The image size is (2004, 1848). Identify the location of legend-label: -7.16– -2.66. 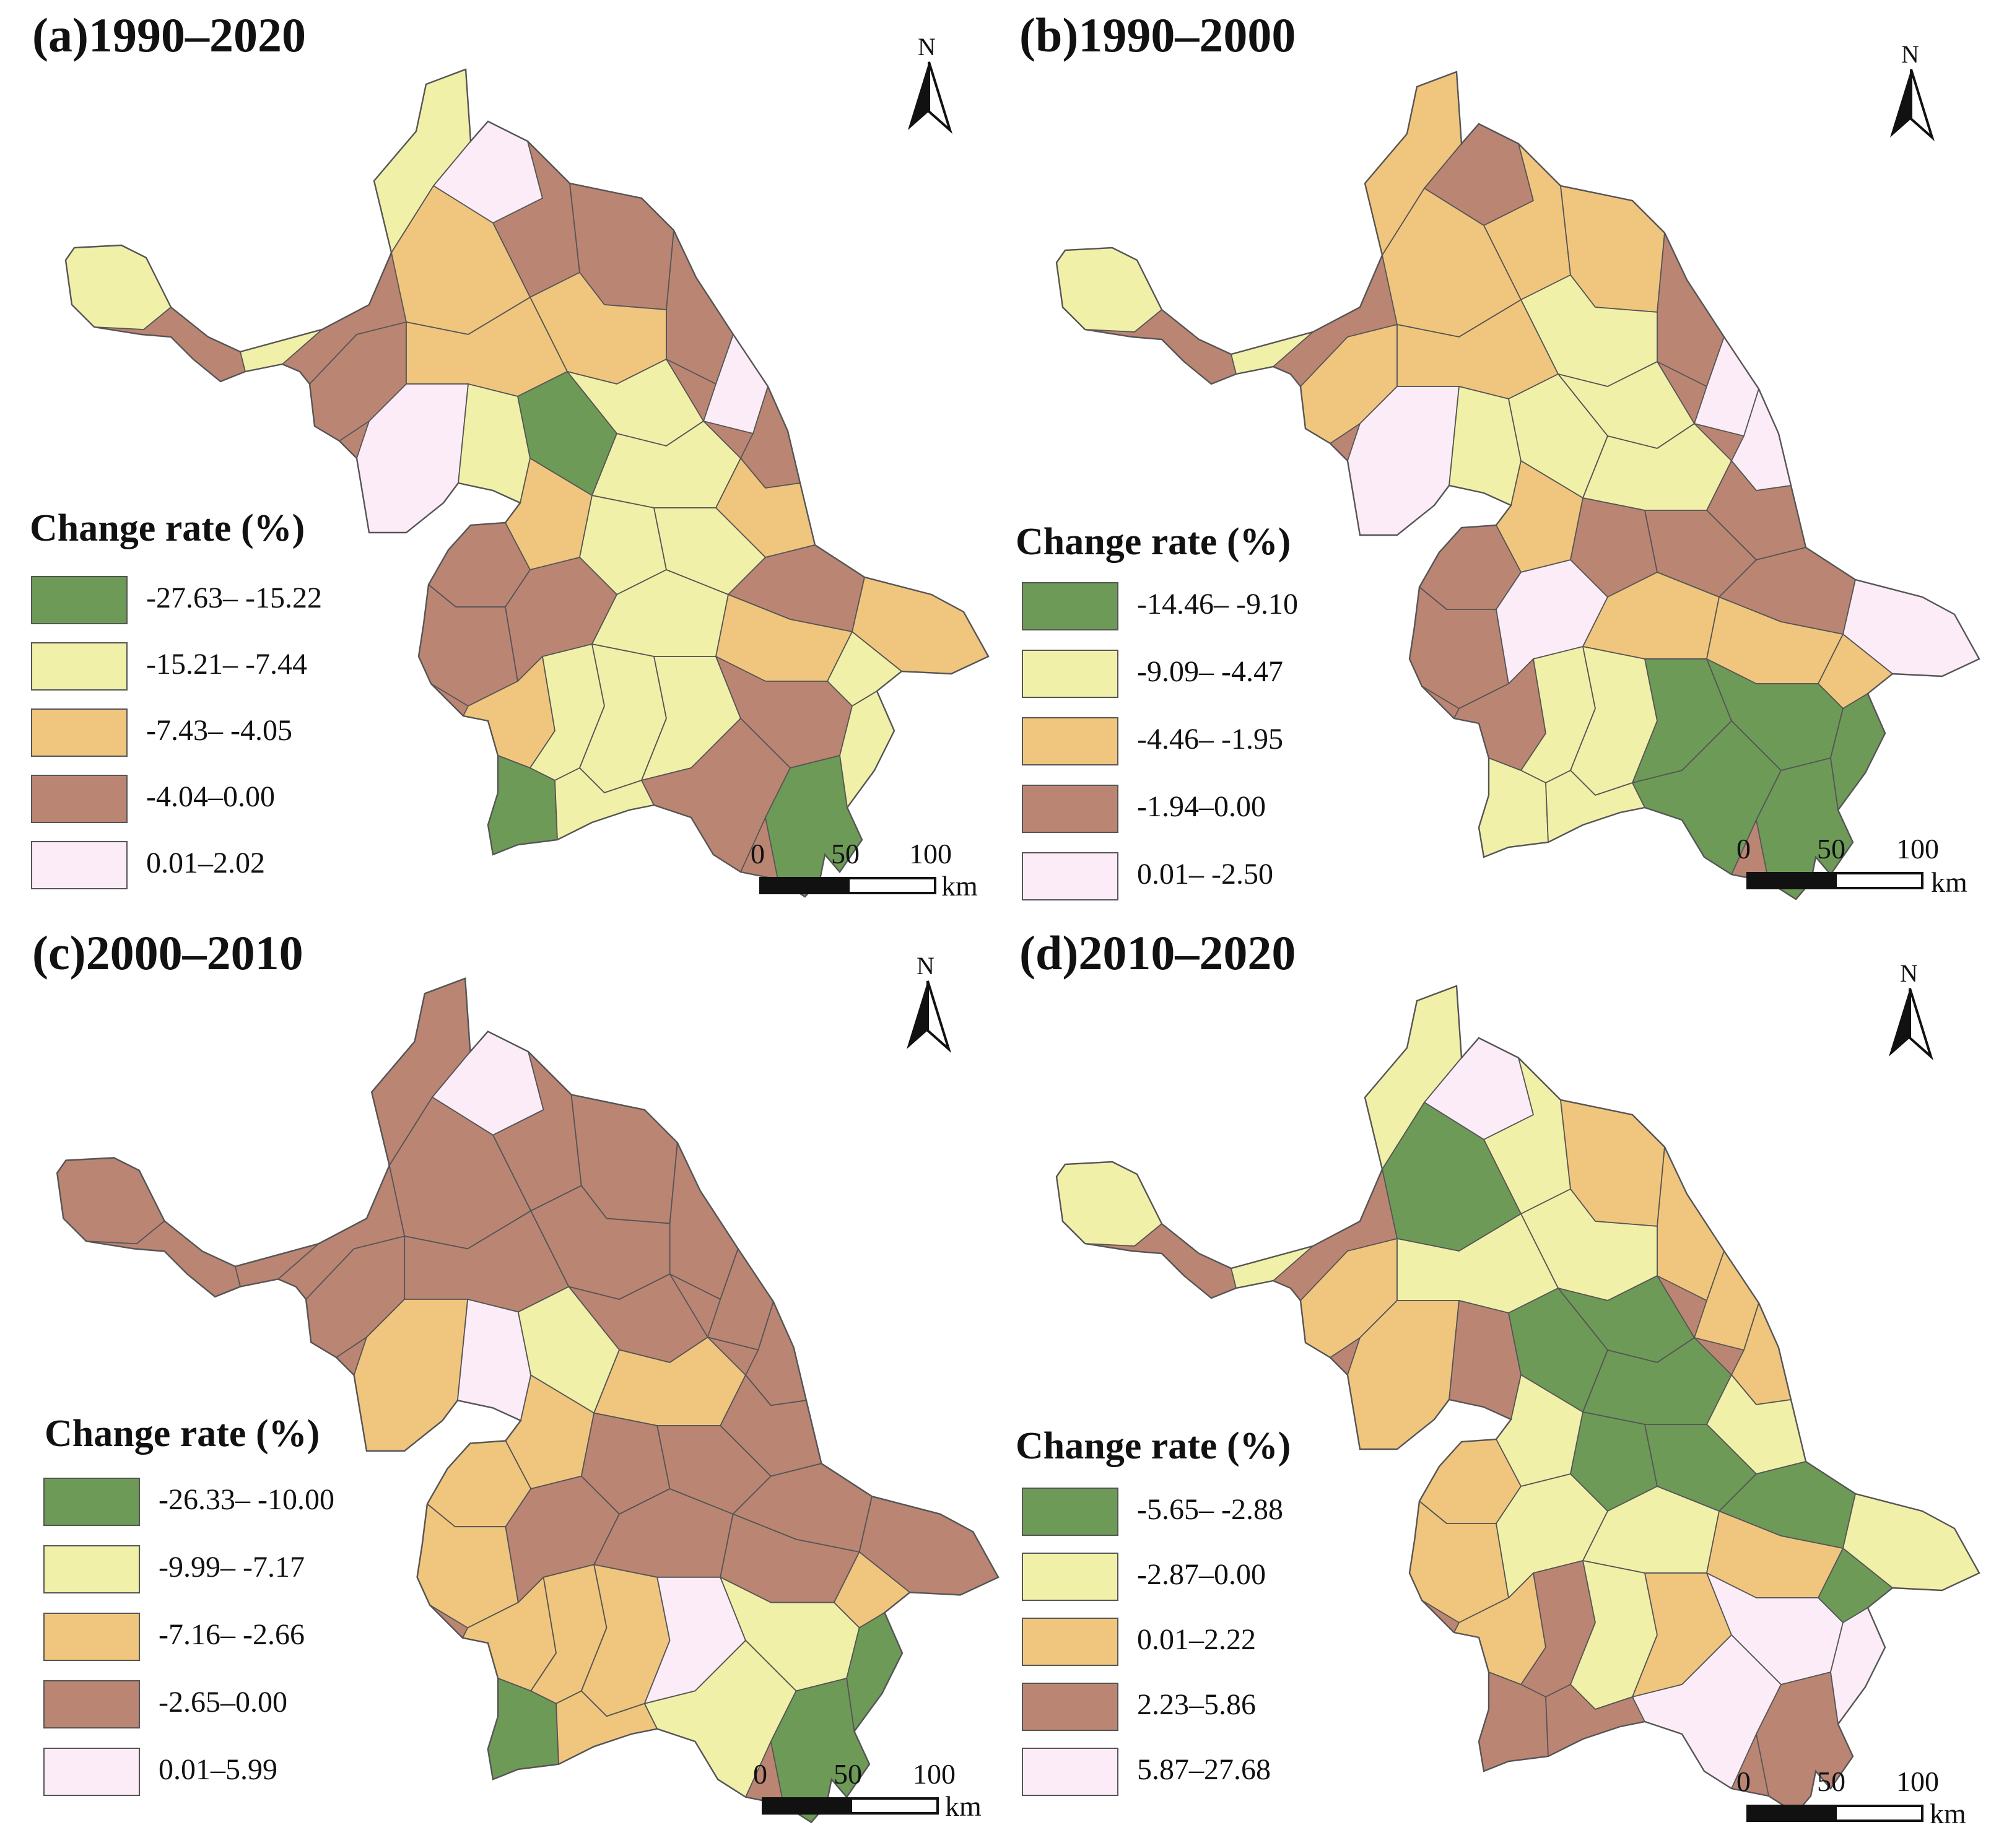
(232, 1634).